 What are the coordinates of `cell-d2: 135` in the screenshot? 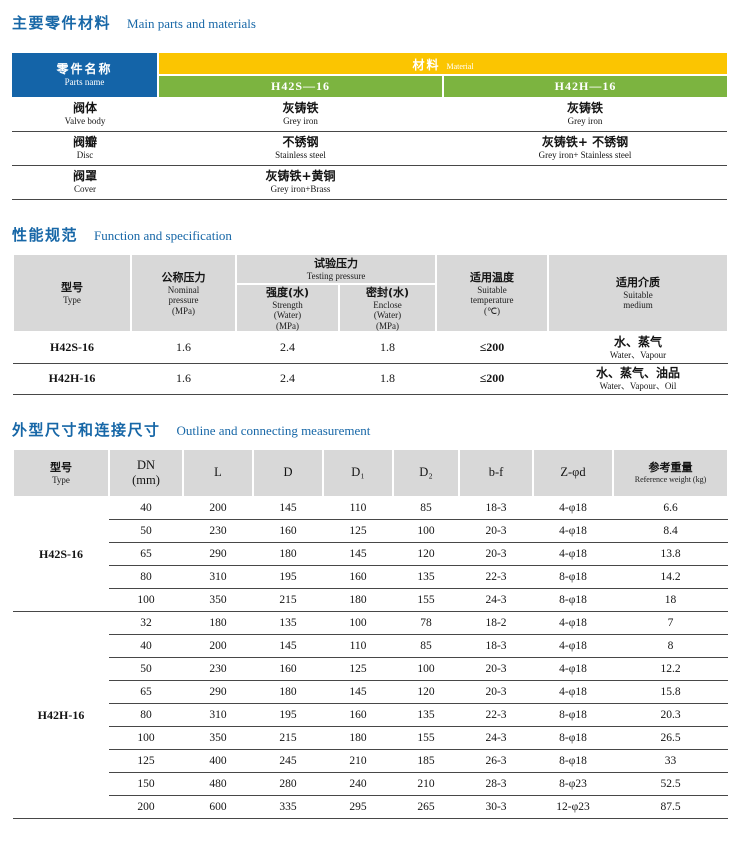 It's located at (426, 577).